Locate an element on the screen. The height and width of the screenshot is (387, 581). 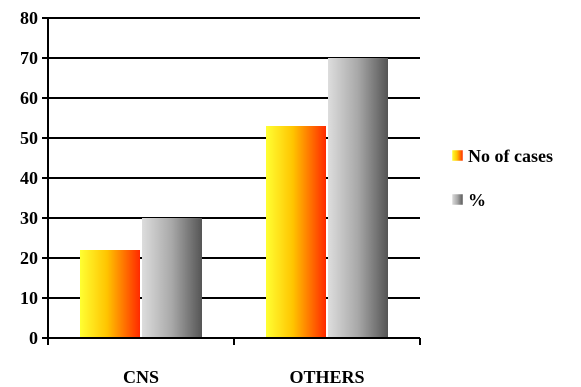
y-tick-label: 30 is located at coordinates (29, 218).